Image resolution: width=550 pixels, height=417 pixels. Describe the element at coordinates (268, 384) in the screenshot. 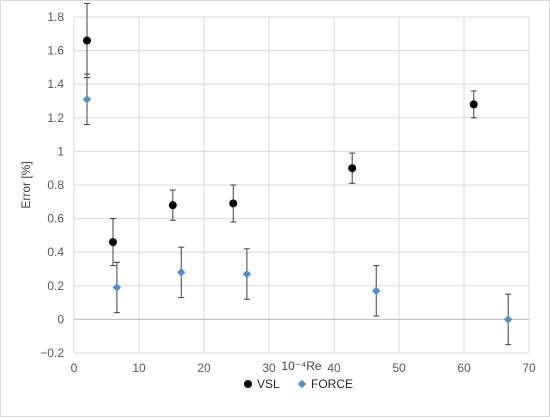

I see `legend-vsl-label: VSL` at that location.